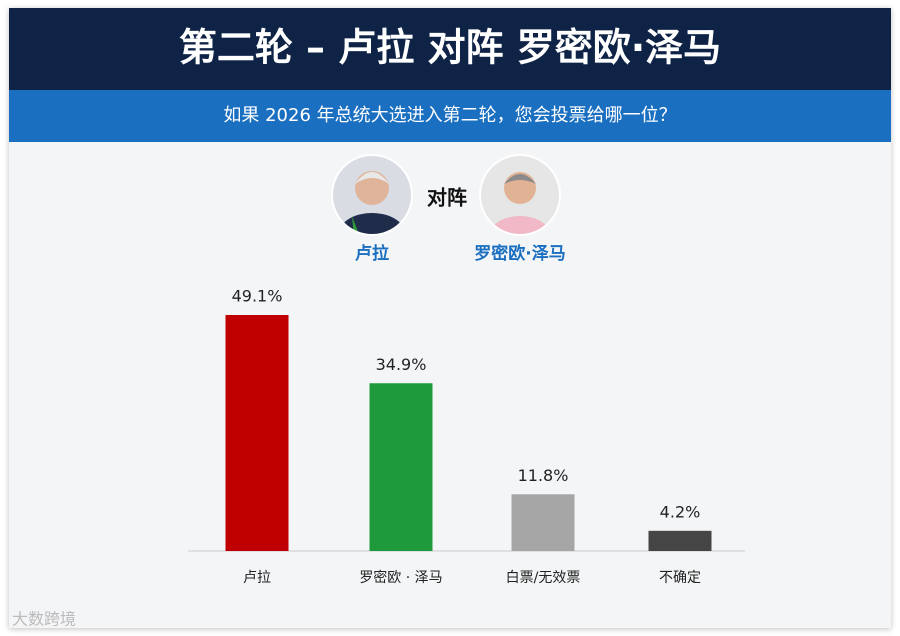 The height and width of the screenshot is (636, 900). What do you see at coordinates (680, 511) in the screenshot?
I see `value-label: 4.2%` at bounding box center [680, 511].